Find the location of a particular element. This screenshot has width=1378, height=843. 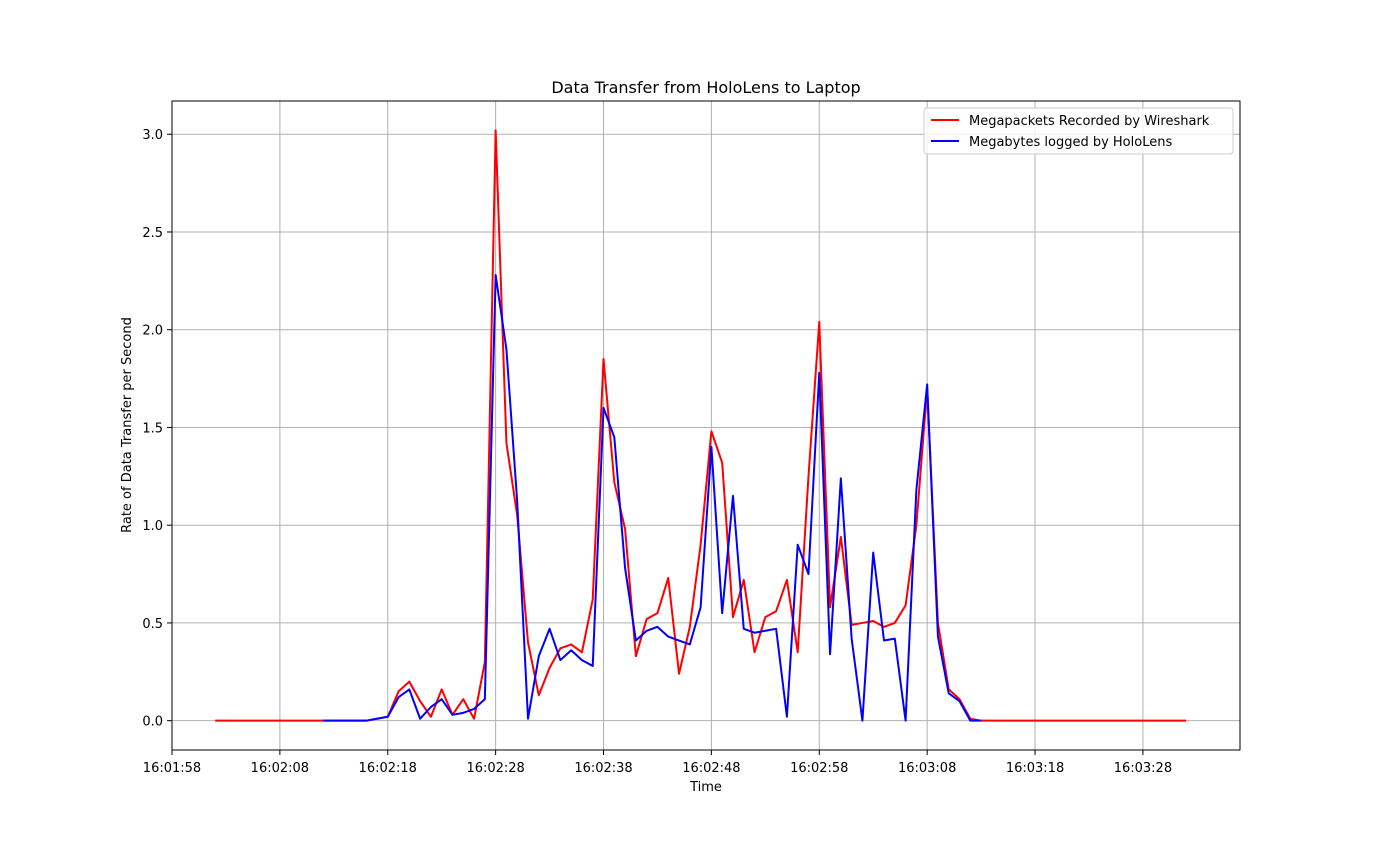

x-tick-label: 16:02:28 is located at coordinates (495, 768).